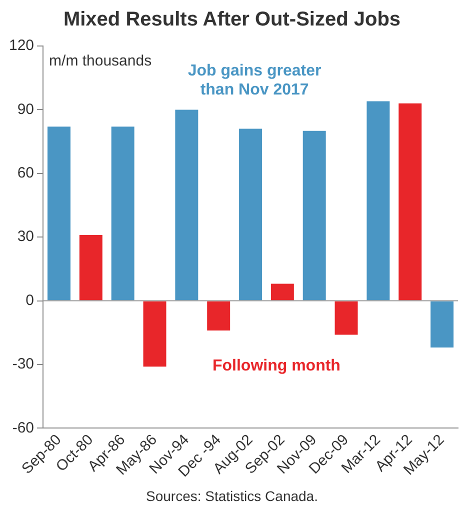 The image size is (464, 514). Describe the element at coordinates (23, 427) in the screenshot. I see `y-tick-label: -60` at that location.